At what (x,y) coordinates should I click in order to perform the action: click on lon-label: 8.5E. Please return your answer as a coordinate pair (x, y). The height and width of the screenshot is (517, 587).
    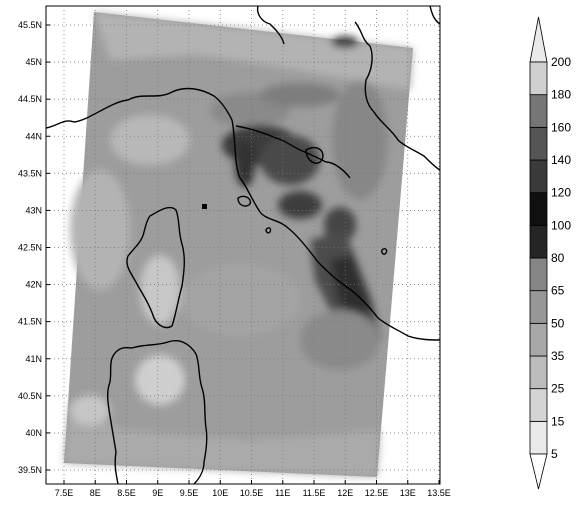
    Looking at the image, I should click on (126, 493).